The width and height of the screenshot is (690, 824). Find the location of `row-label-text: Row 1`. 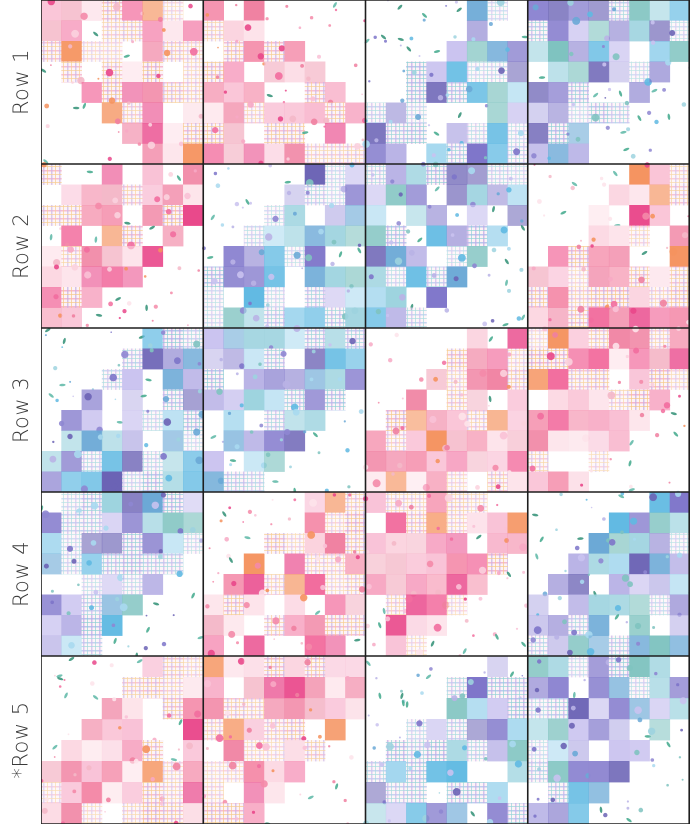

row-label-text: Row 1 is located at coordinates (21, 82).